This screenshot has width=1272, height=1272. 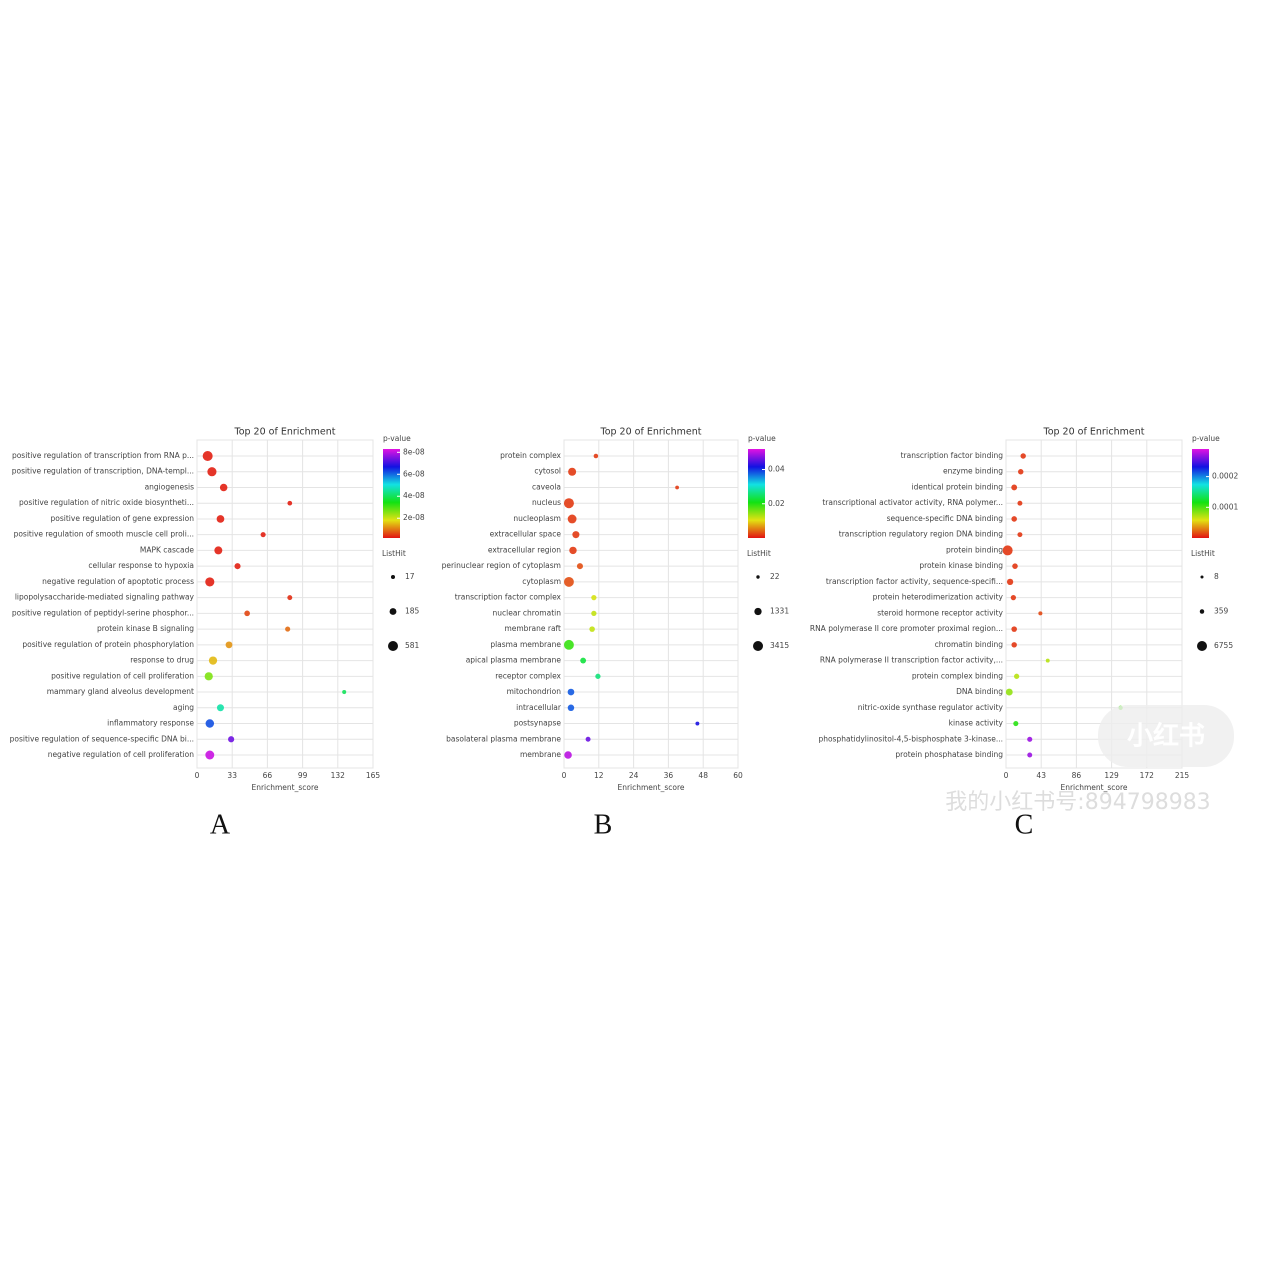 What do you see at coordinates (414, 495) in the screenshot?
I see `colorbar-tick-label: 4e-08` at bounding box center [414, 495].